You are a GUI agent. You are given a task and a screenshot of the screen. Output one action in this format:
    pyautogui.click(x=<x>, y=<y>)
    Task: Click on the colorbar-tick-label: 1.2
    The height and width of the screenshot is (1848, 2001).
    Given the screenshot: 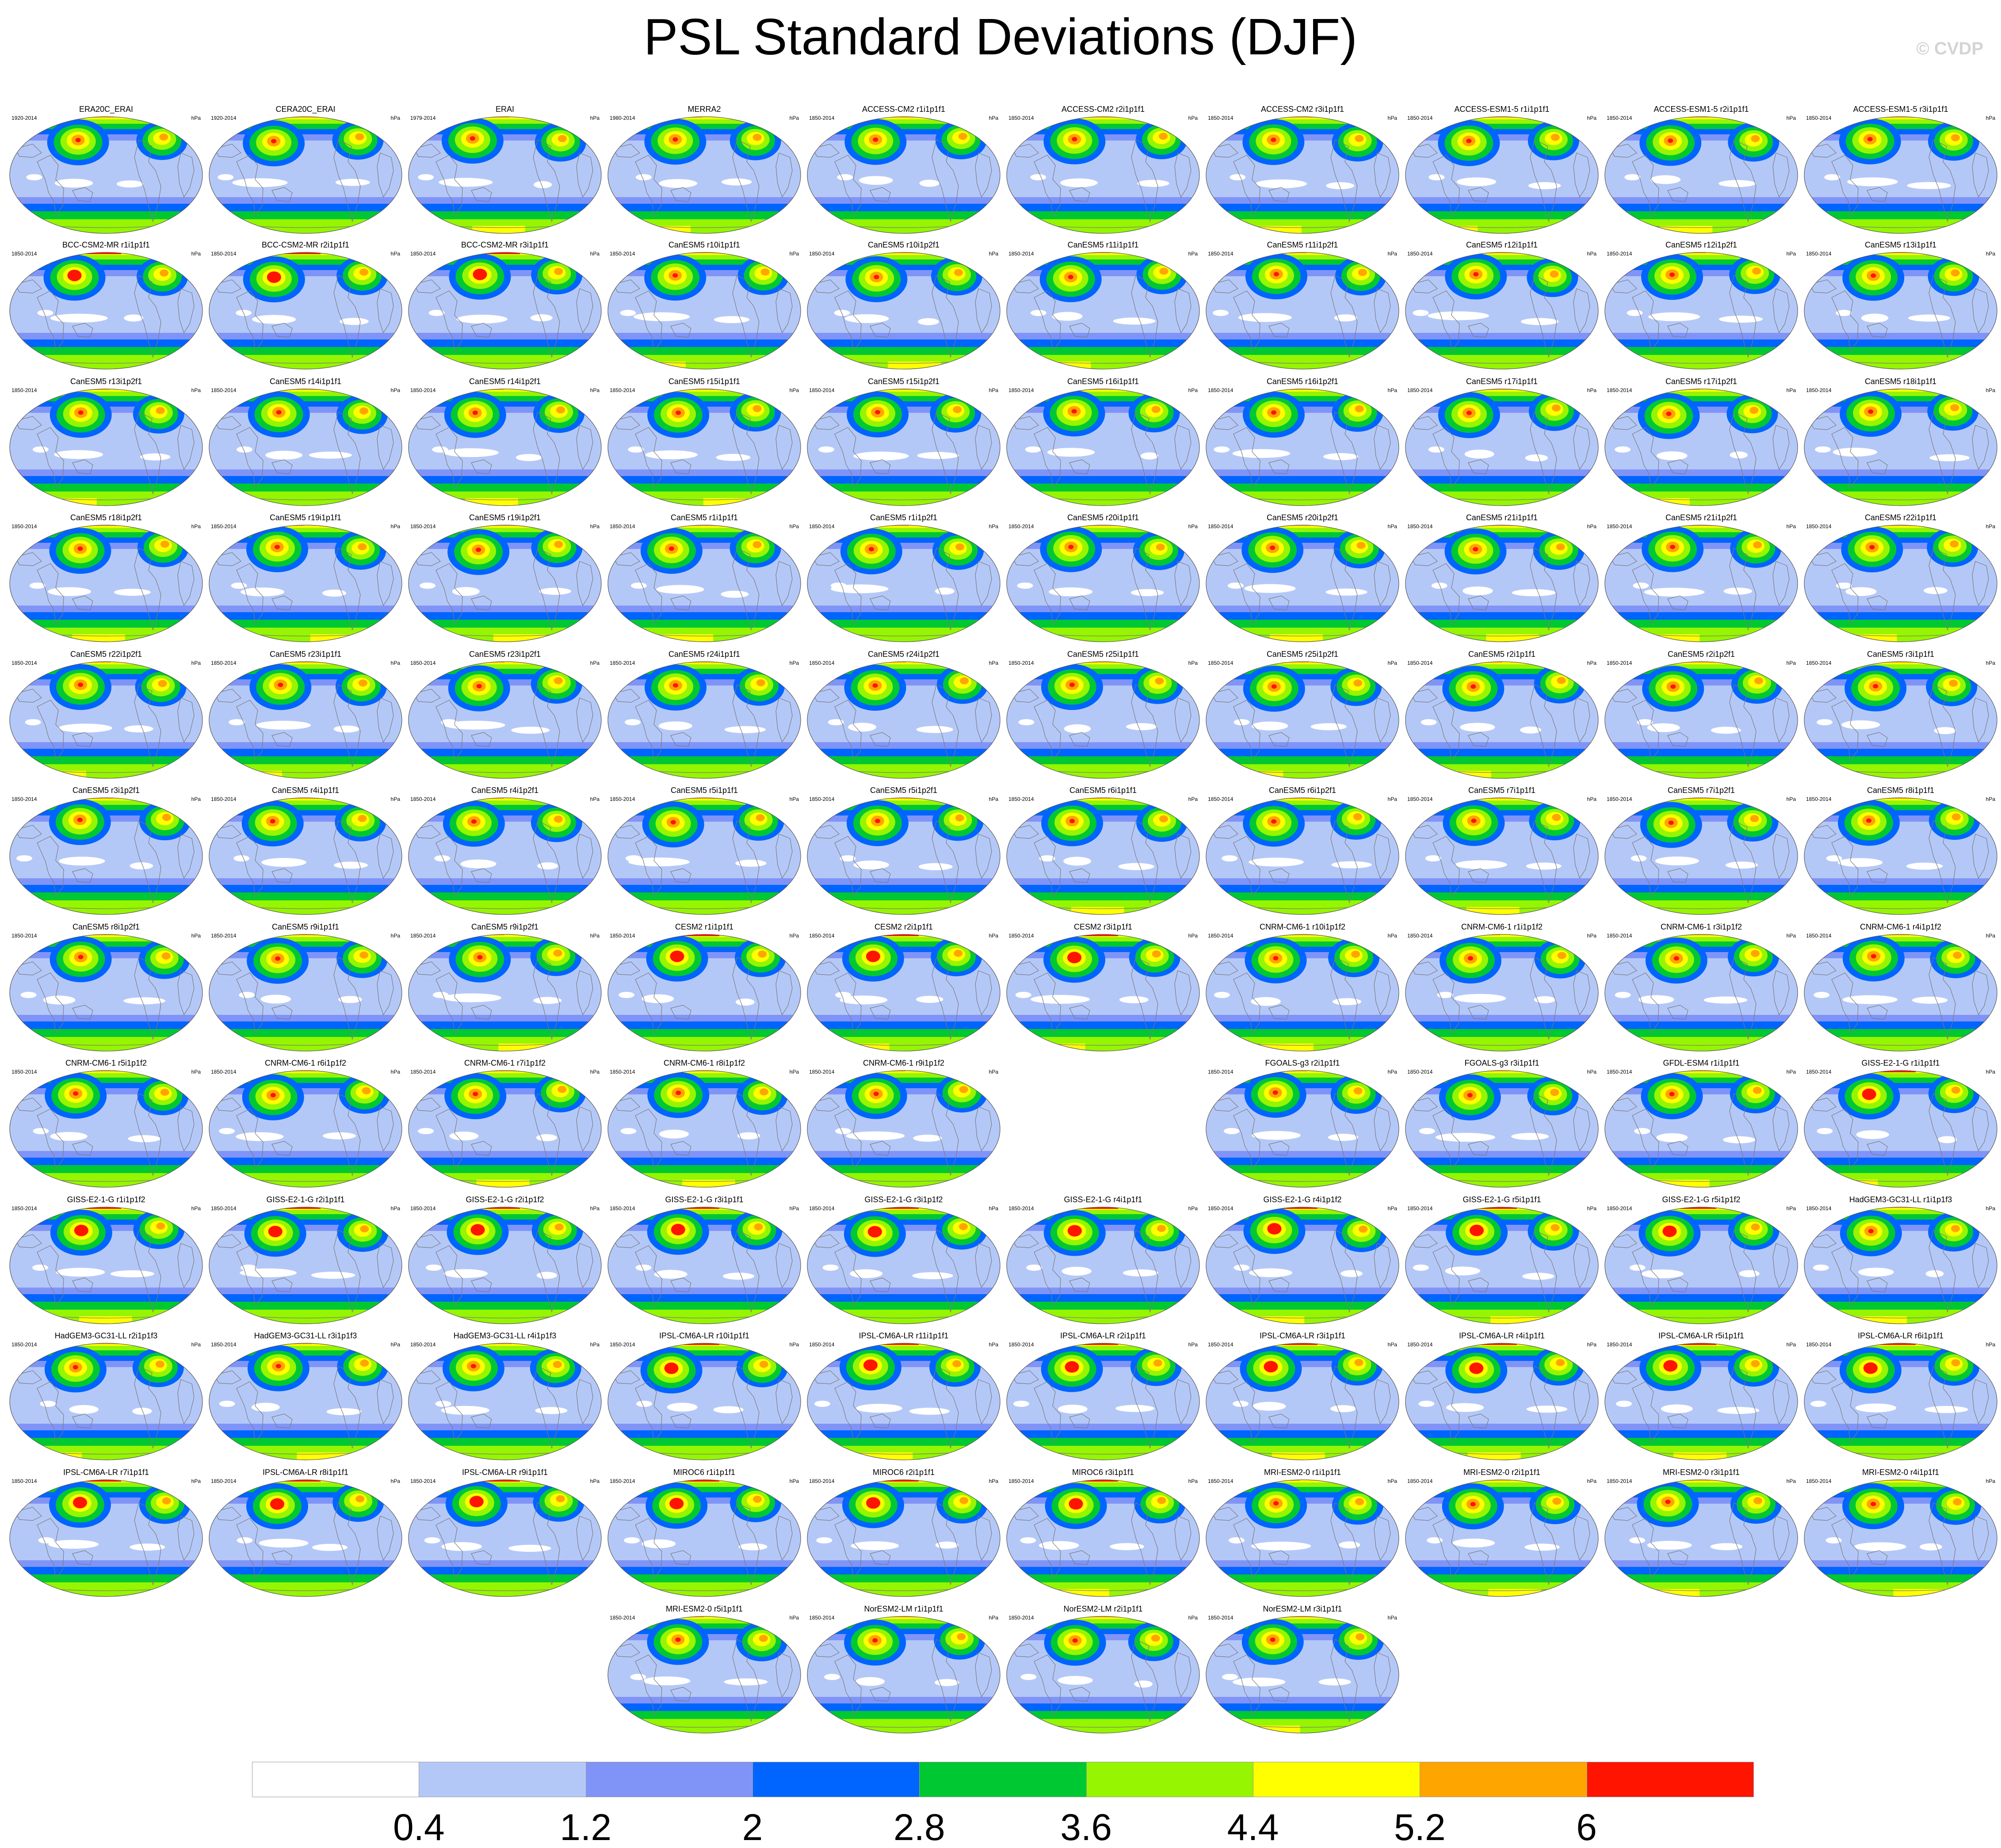 What is the action you would take?
    pyautogui.click(x=586, y=1827)
    